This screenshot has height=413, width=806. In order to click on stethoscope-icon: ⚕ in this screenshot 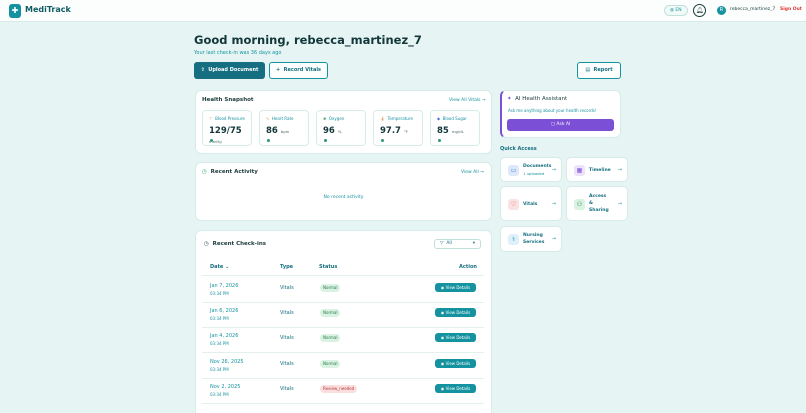, I will do `click(513, 239)`.